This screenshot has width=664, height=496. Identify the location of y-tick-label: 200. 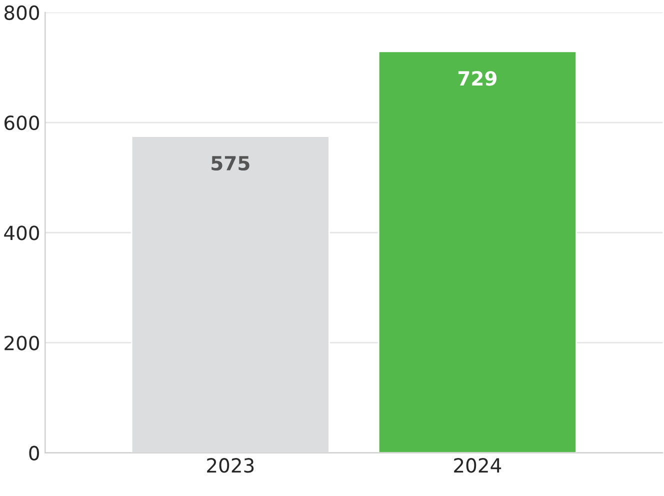
(21, 343).